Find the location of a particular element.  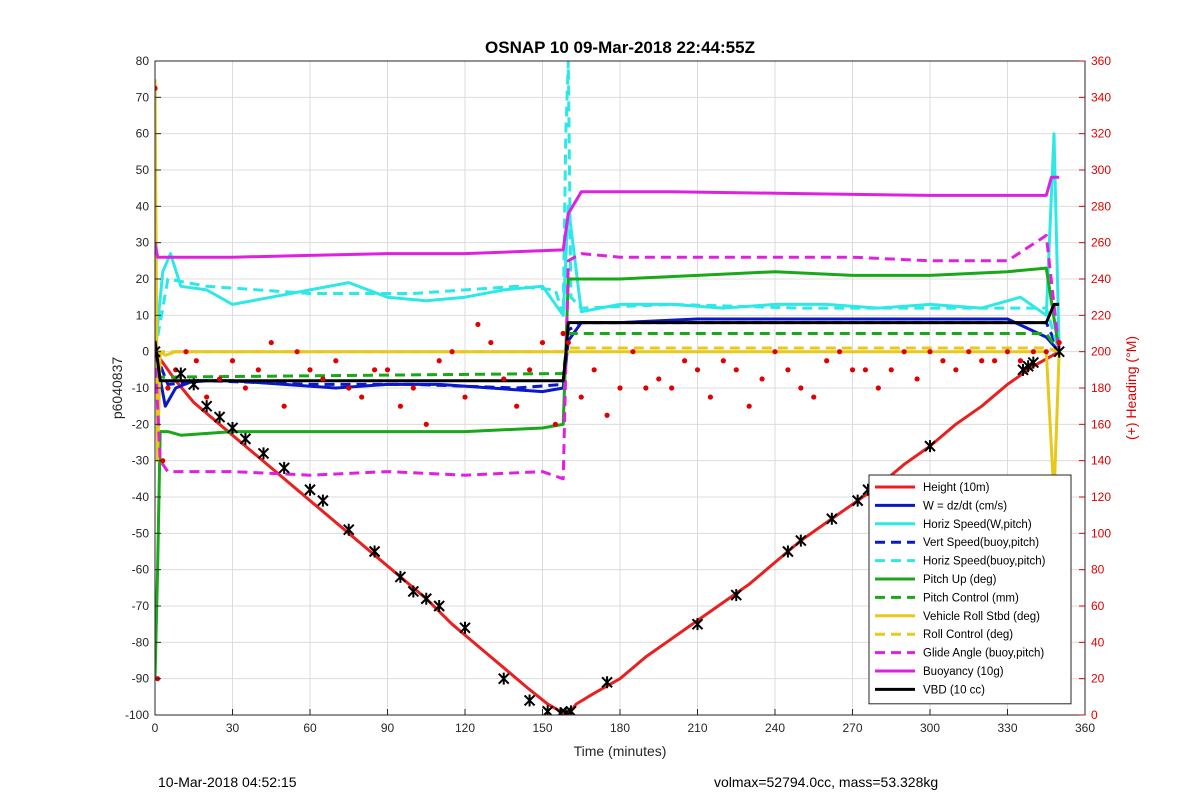

x-tick-label: 330 is located at coordinates (1007, 728).